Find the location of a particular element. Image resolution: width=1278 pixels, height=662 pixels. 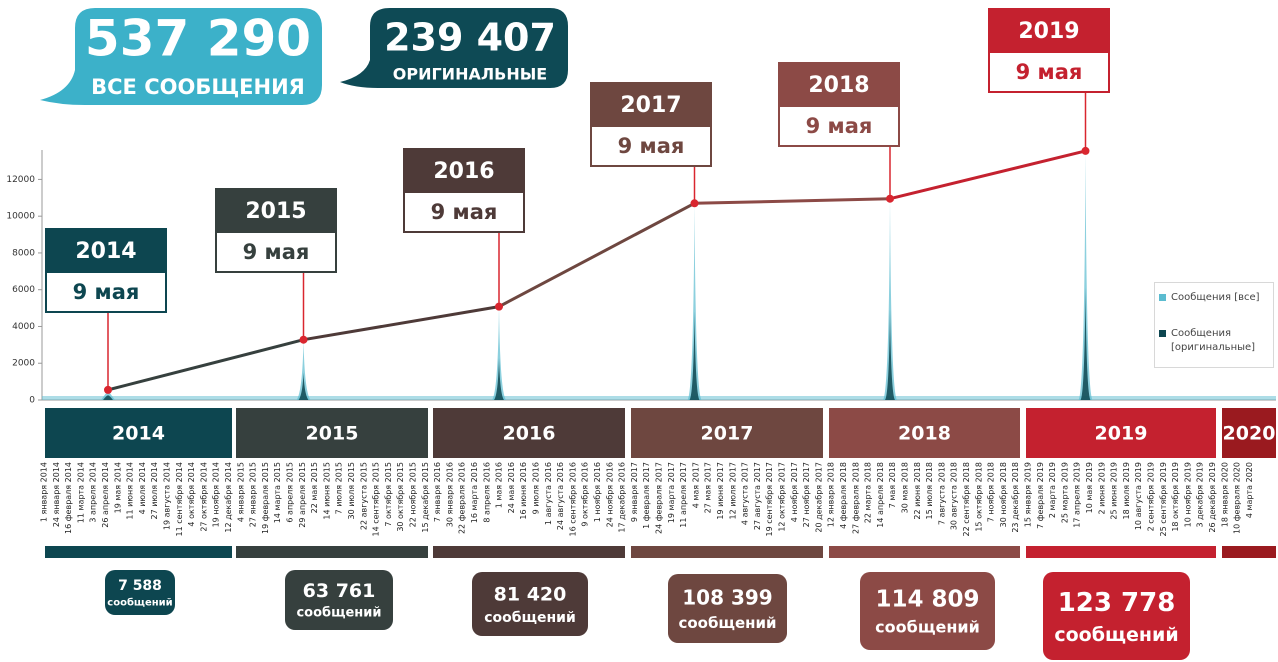

date-label: 14 апреля 2018 is located at coordinates (880, 495).